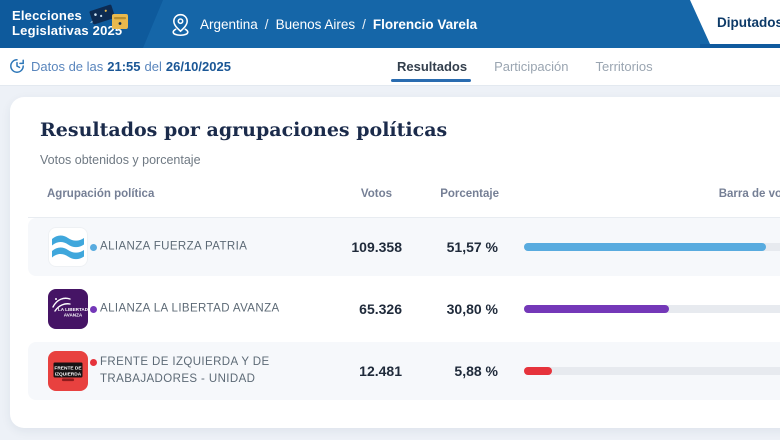 The image size is (780, 440). What do you see at coordinates (432, 66) in the screenshot?
I see `tab-resultados: Resultados` at bounding box center [432, 66].